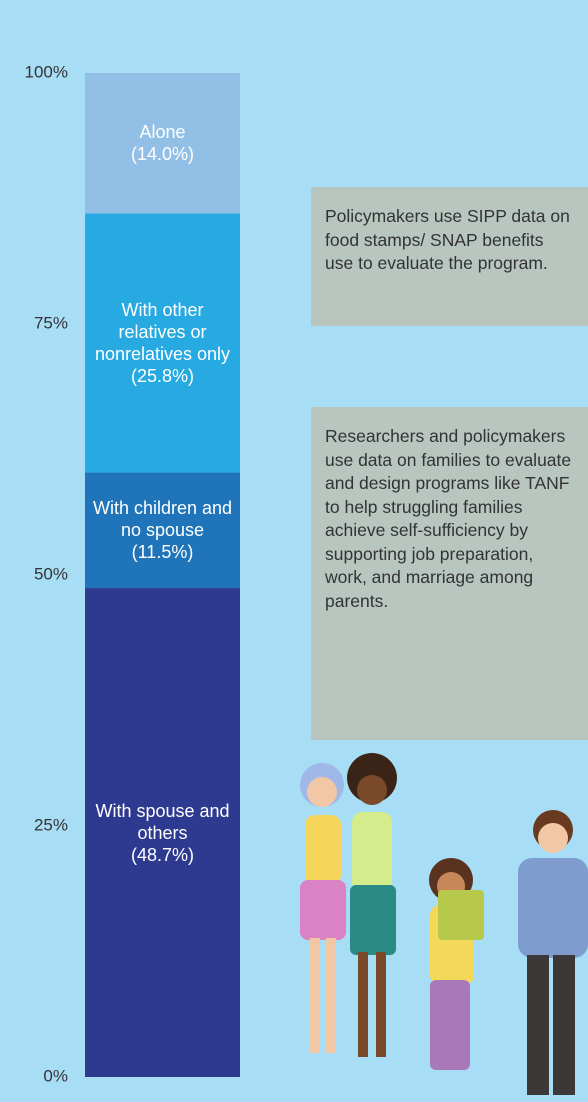 The height and width of the screenshot is (1102, 588). What do you see at coordinates (55, 1075) in the screenshot?
I see `y-tick-label: 0%` at bounding box center [55, 1075].